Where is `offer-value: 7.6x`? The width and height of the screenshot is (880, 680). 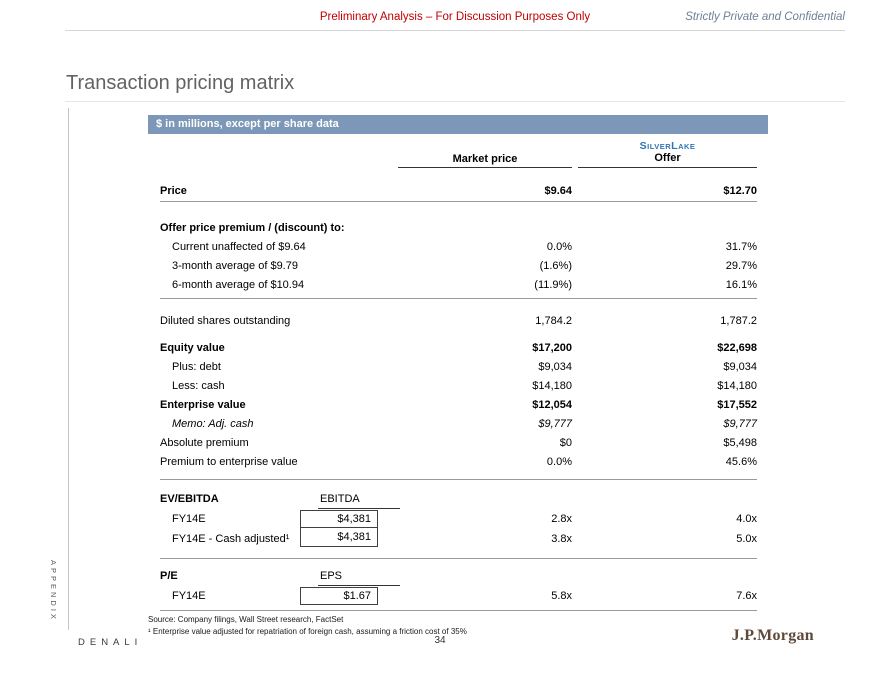
offer-value: 7.6x is located at coordinates (746, 595).